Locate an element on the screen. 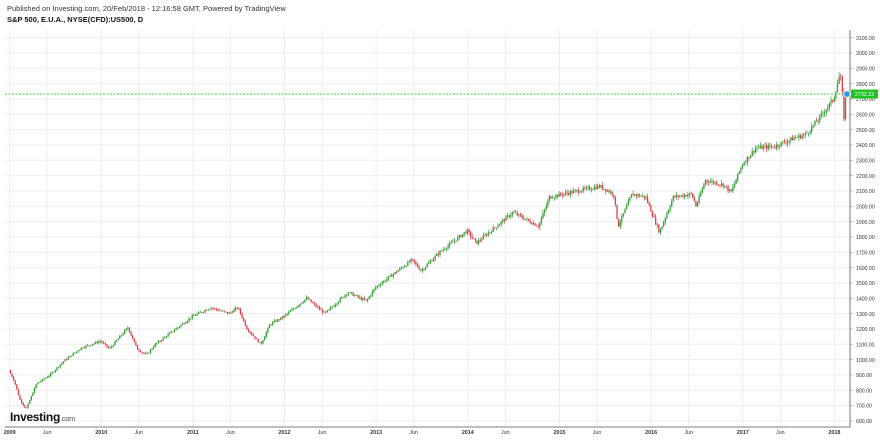  y-tick-label: 2000.00 is located at coordinates (865, 207).